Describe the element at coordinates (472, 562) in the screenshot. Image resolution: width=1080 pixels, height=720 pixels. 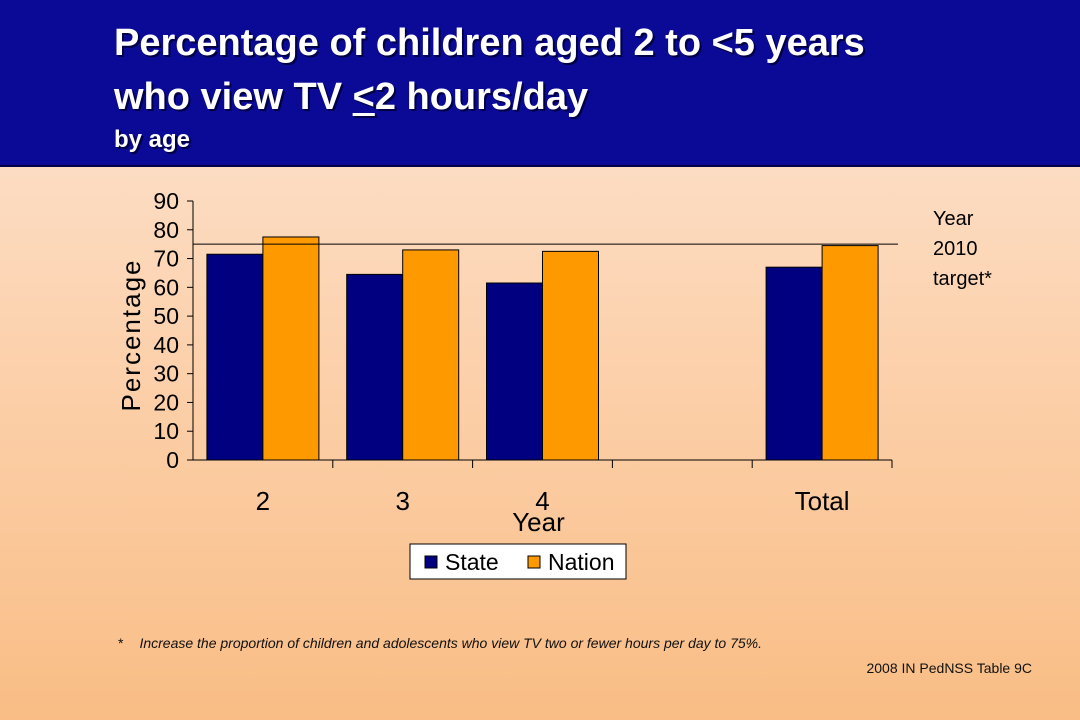
I see `legend-label-state: State` at that location.